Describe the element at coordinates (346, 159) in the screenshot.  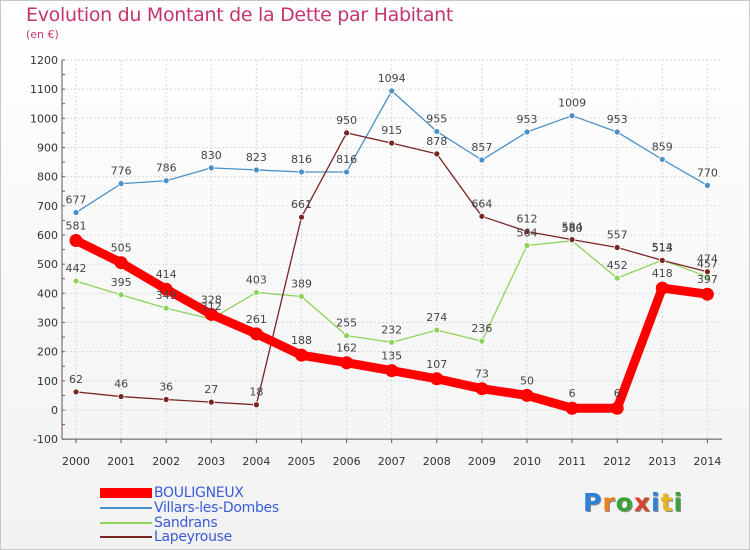
I see `data-label-villars-les-dombes: 816` at that location.